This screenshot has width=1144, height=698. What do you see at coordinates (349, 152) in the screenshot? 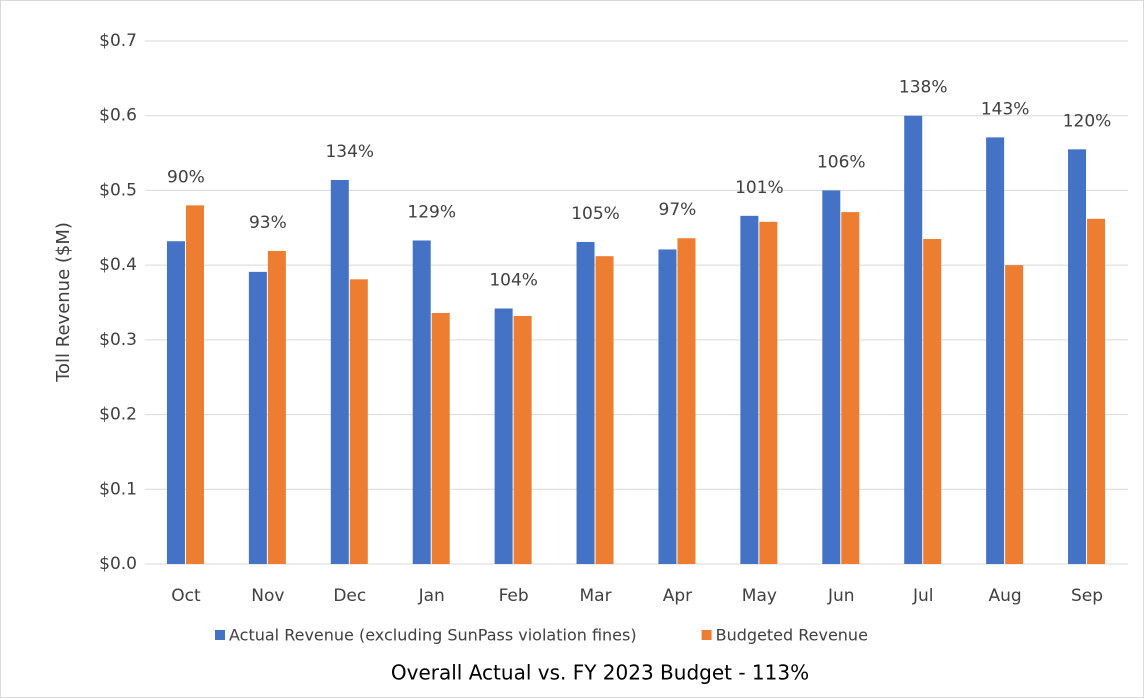
I see `percent-label: 134%` at bounding box center [349, 152].